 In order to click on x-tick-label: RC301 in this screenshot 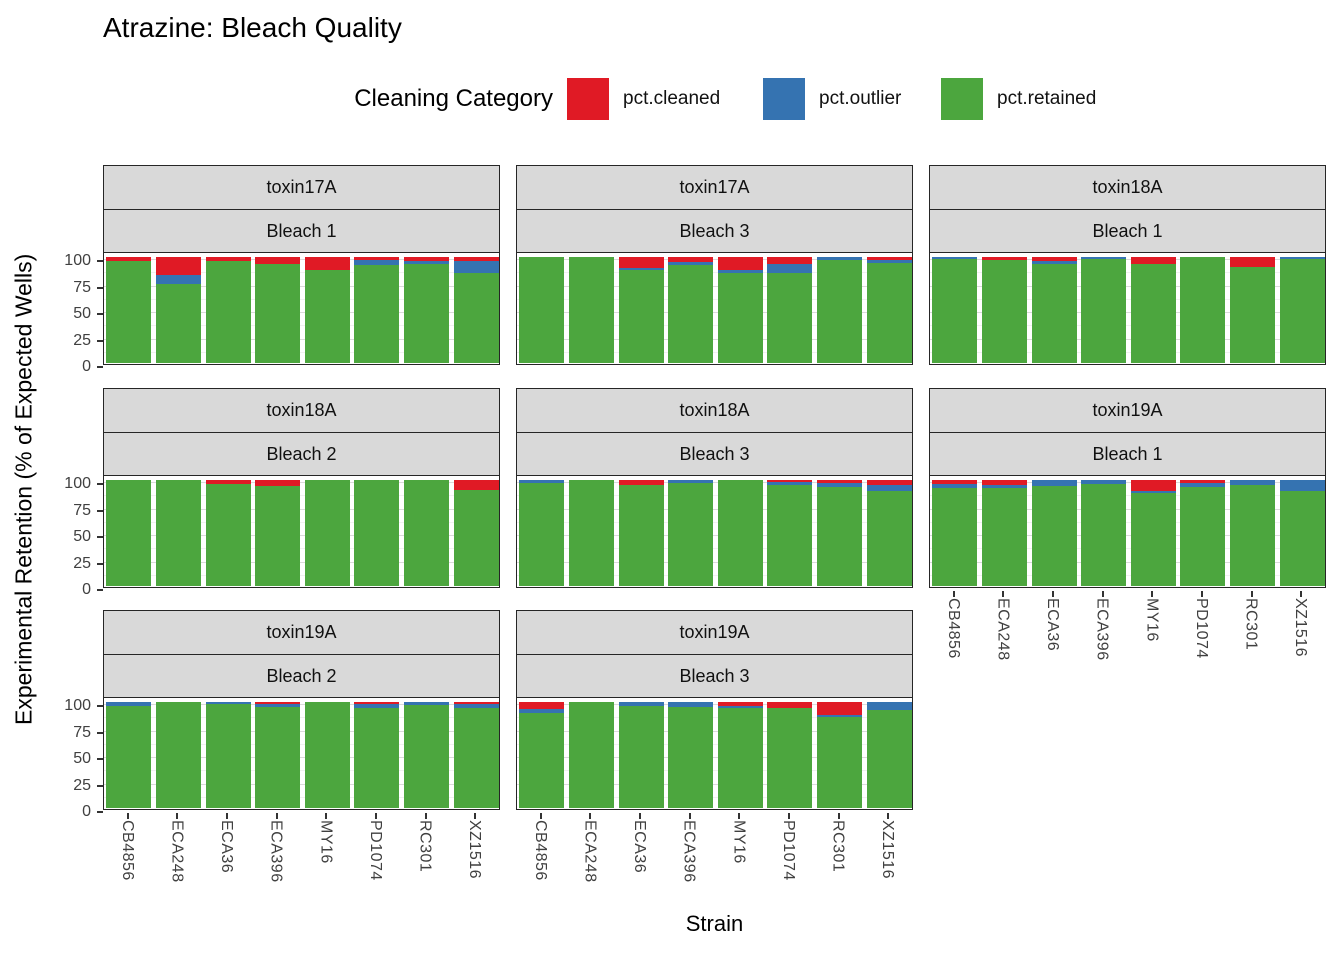, I will do `click(425, 846)`.